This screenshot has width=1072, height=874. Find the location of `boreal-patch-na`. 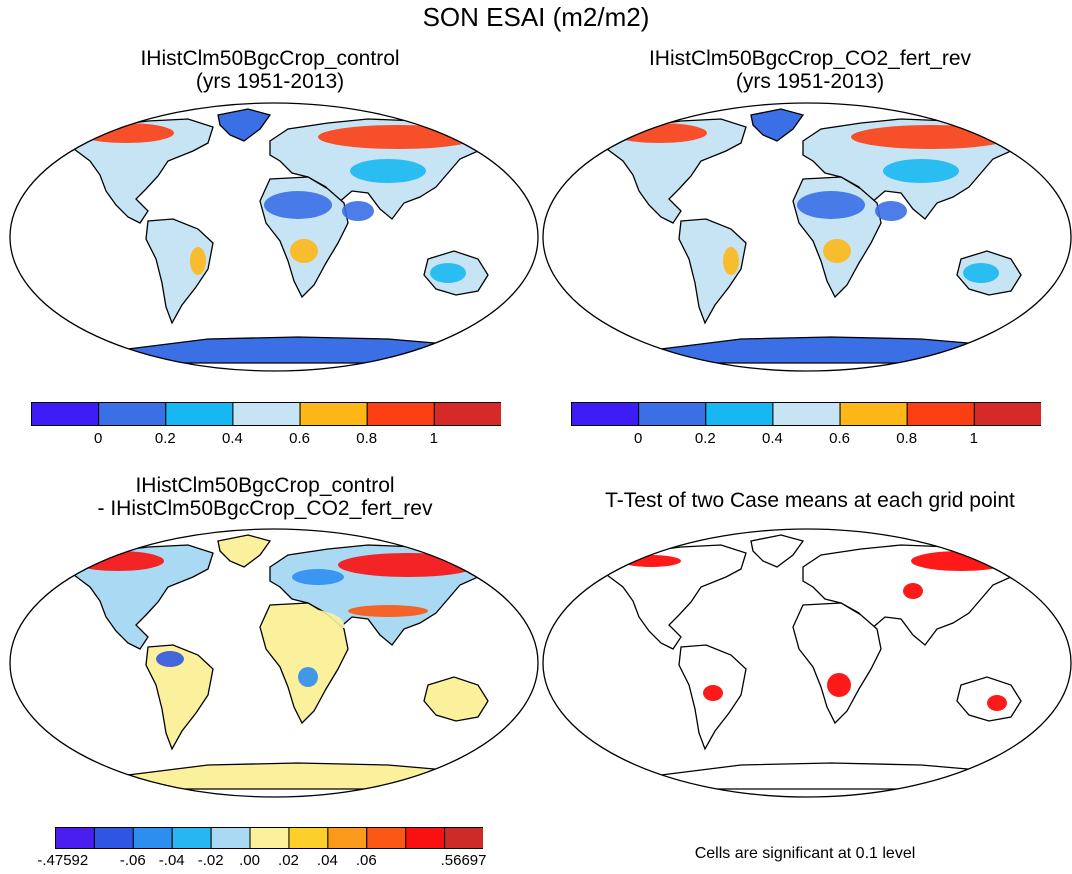

boreal-patch-na is located at coordinates (118, 561).